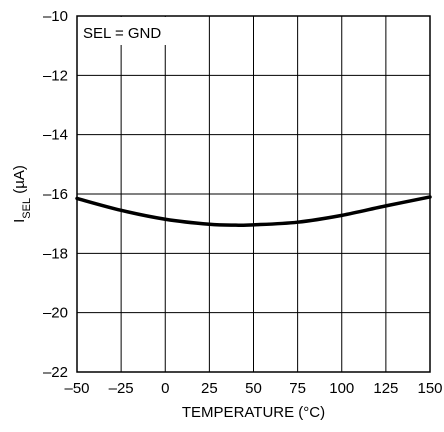 The width and height of the screenshot is (444, 432). I want to click on x-tick-label: 0, so click(165, 388).